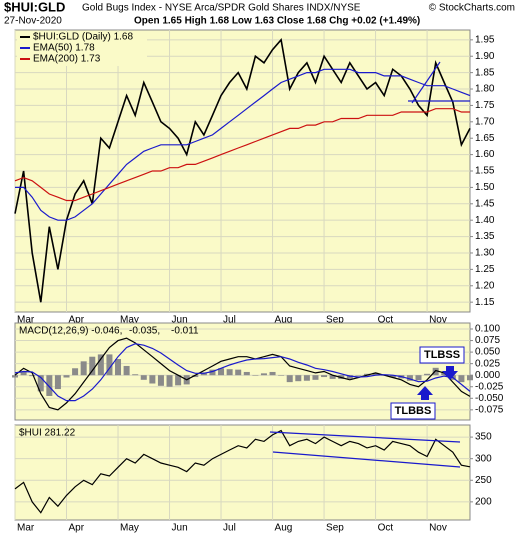  I want to click on y-tick-label: 1.30, so click(485, 253).